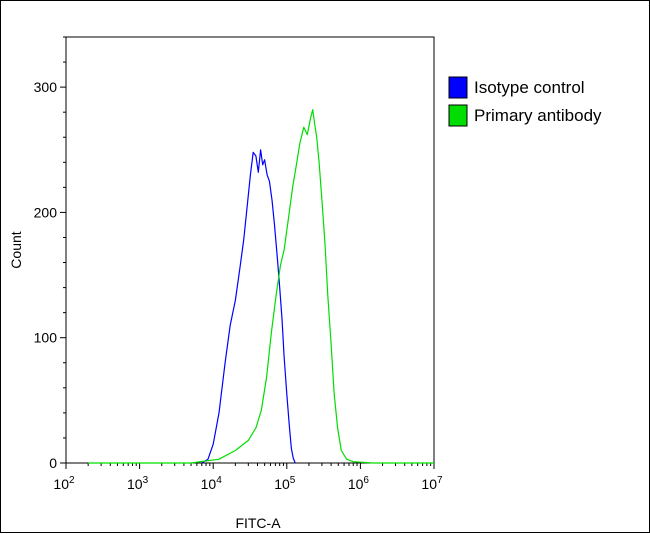 The height and width of the screenshot is (534, 650). Describe the element at coordinates (64, 483) in the screenshot. I see `x-tick-label: 10²` at that location.